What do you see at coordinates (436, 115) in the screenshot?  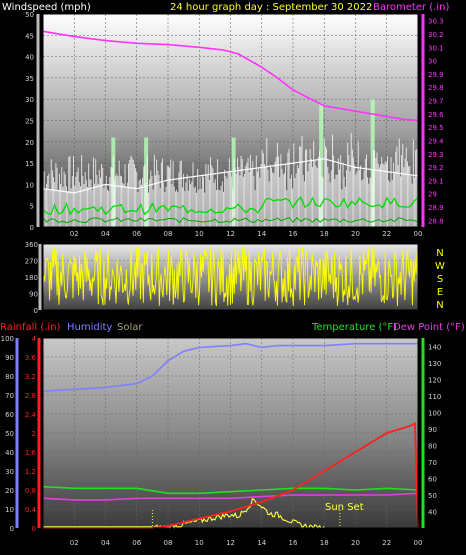 I see `barometer-tick-label: 29.6` at bounding box center [436, 115].